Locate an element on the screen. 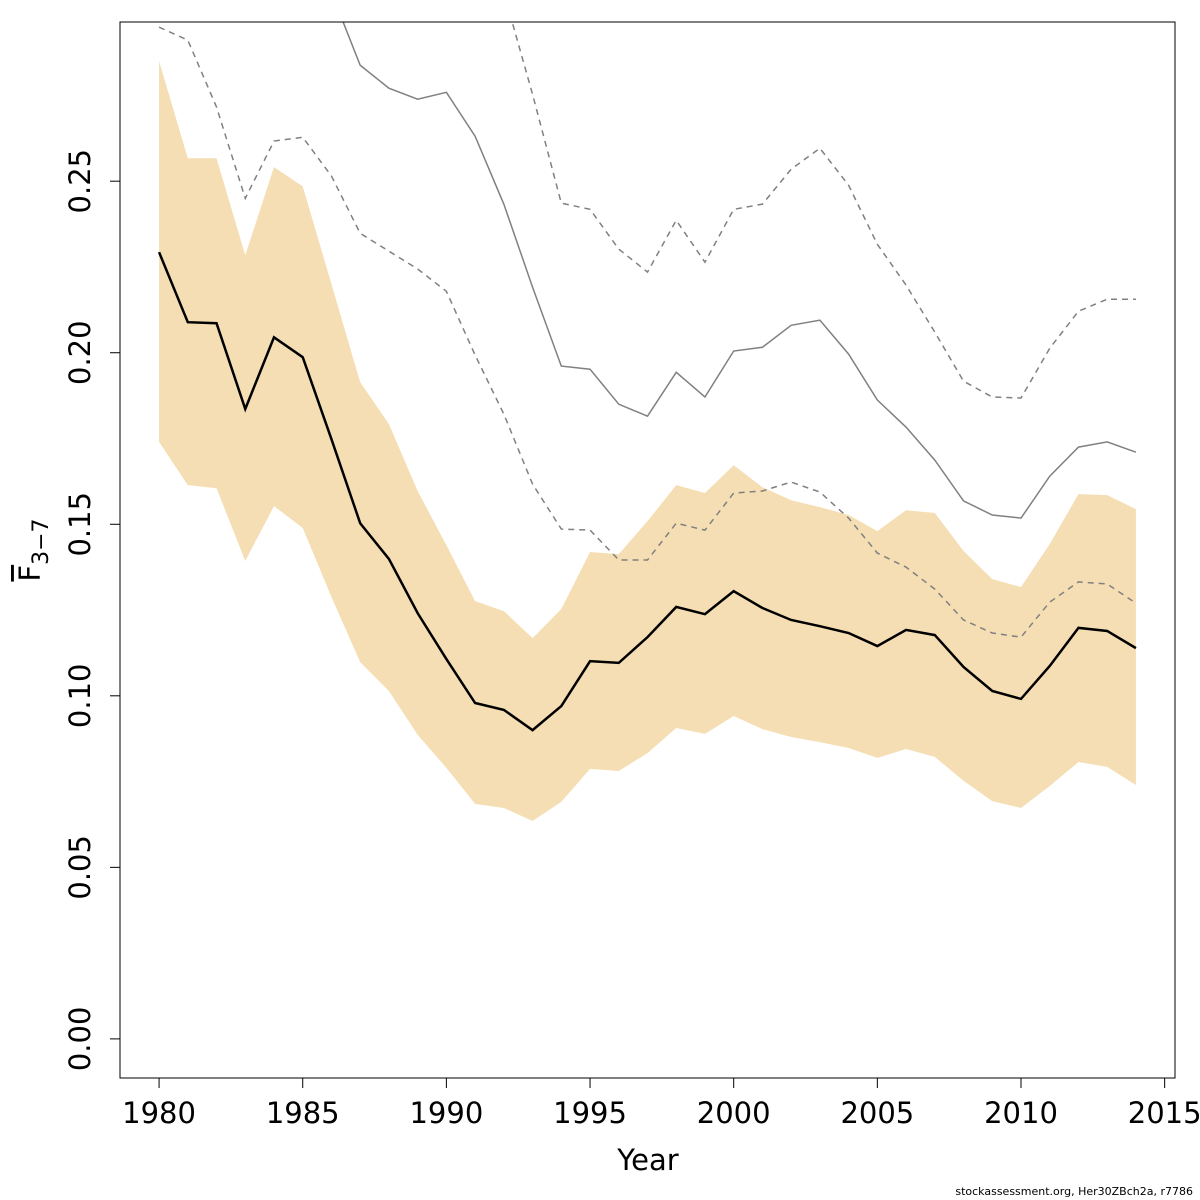 This screenshot has width=1200, height=1200. y-tick-label: 0.25 is located at coordinates (80, 181).